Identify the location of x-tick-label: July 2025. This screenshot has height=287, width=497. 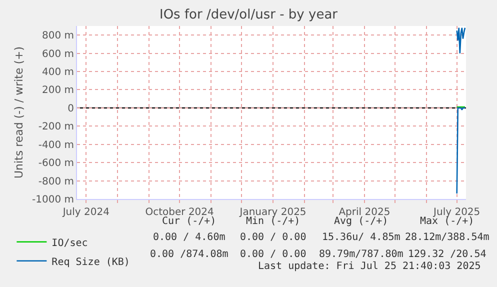
(456, 212).